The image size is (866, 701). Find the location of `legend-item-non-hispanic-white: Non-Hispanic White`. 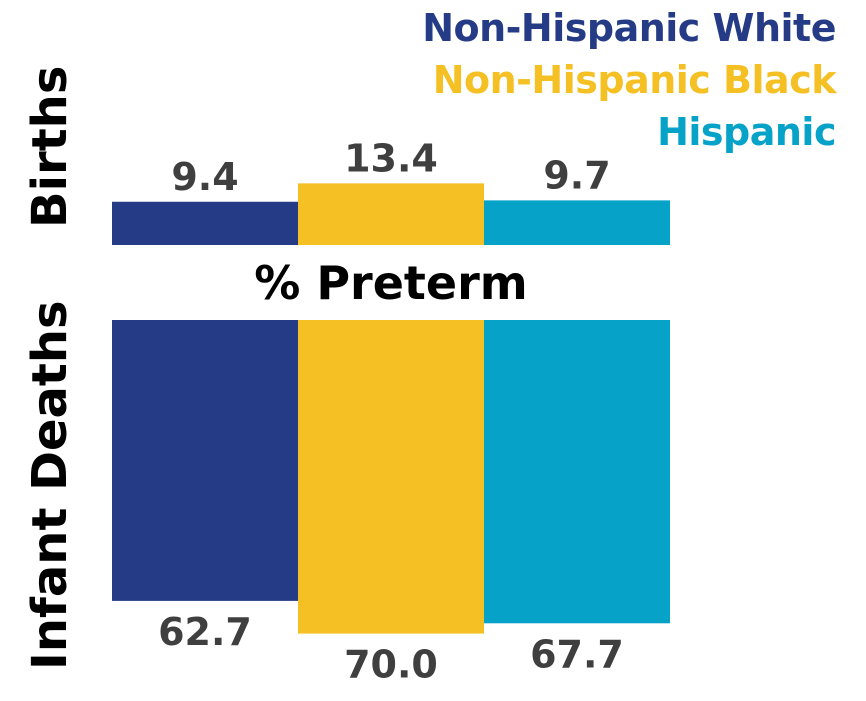

legend-item-non-hispanic-white: Non-Hispanic White is located at coordinates (629, 28).